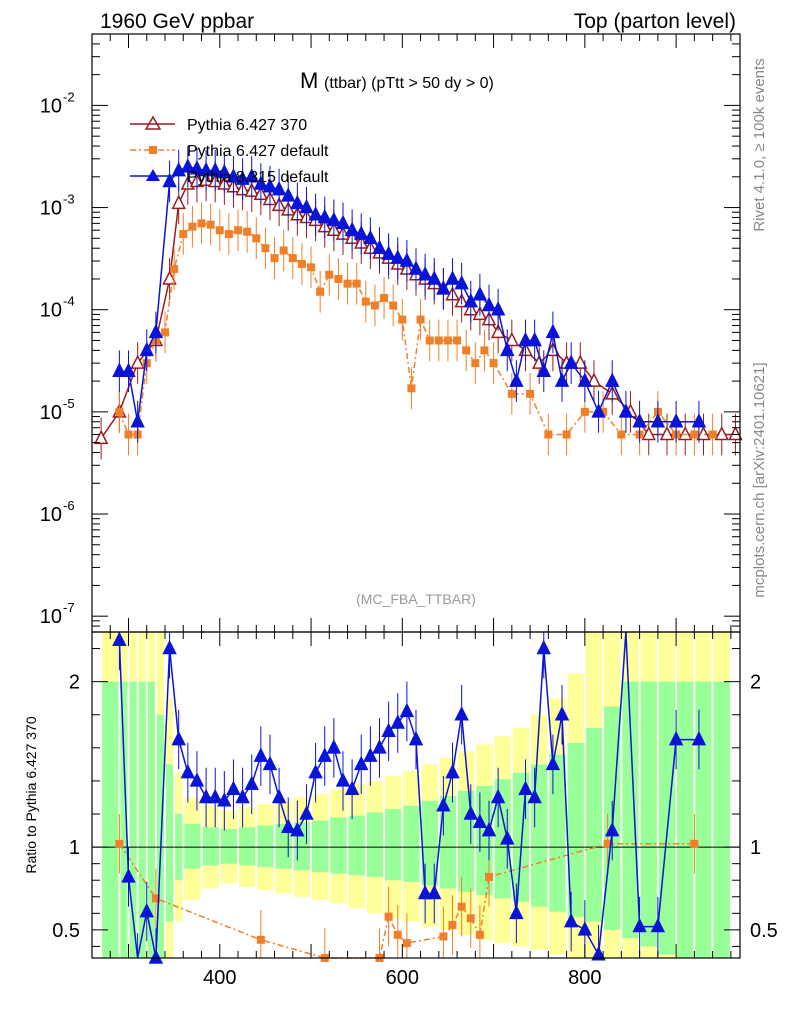  I want to click on y-tick-label-exp: -5, so click(69, 403).